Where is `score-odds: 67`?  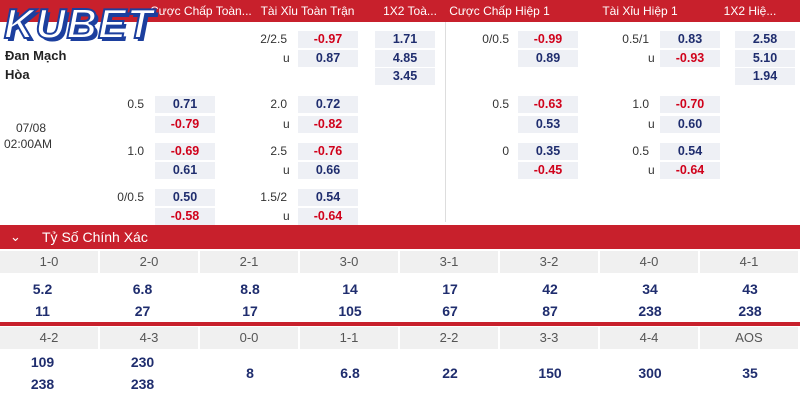
score-odds: 67 is located at coordinates (450, 311).